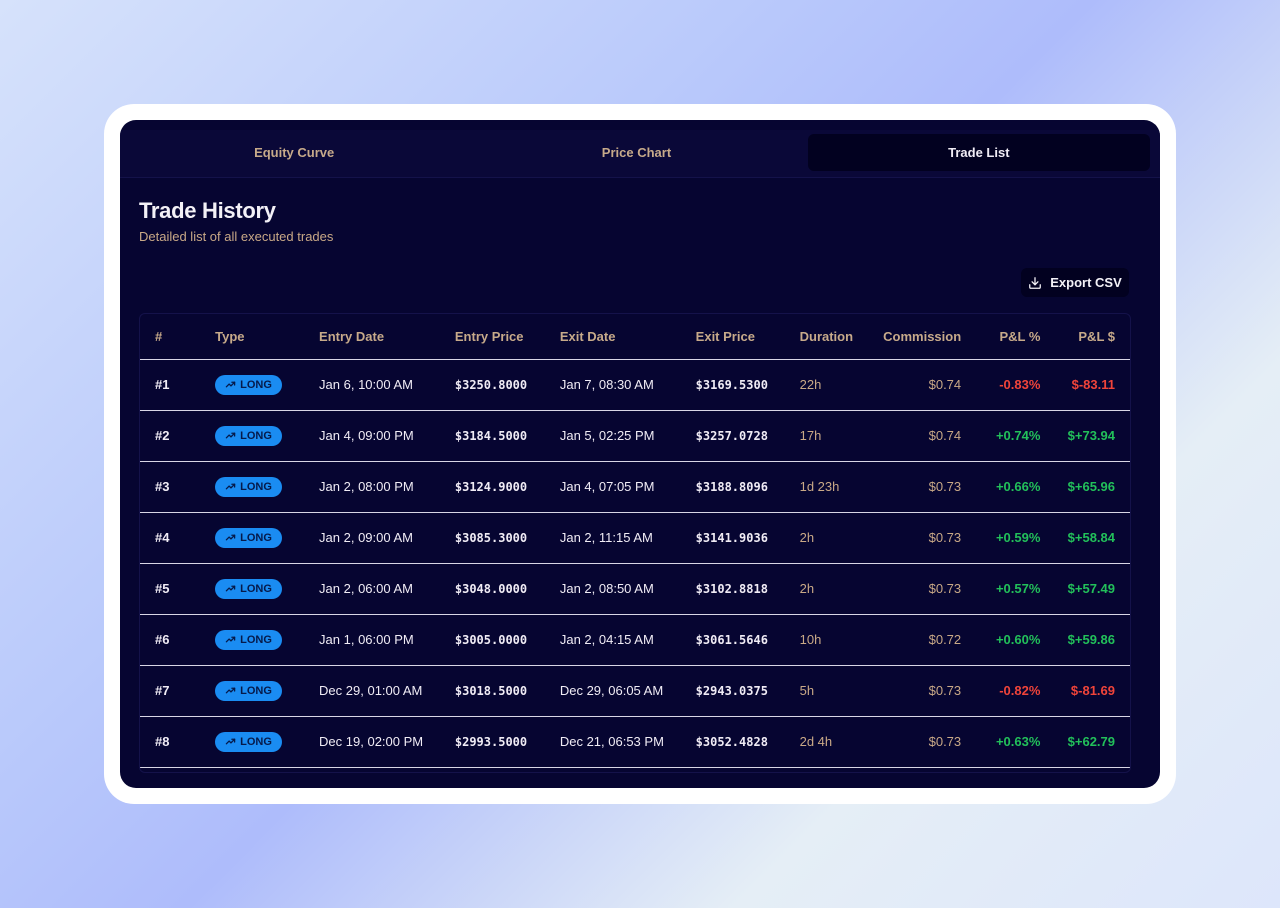 This screenshot has height=908, width=1280. I want to click on exit-price-cell: $3052.4828, so click(747, 742).